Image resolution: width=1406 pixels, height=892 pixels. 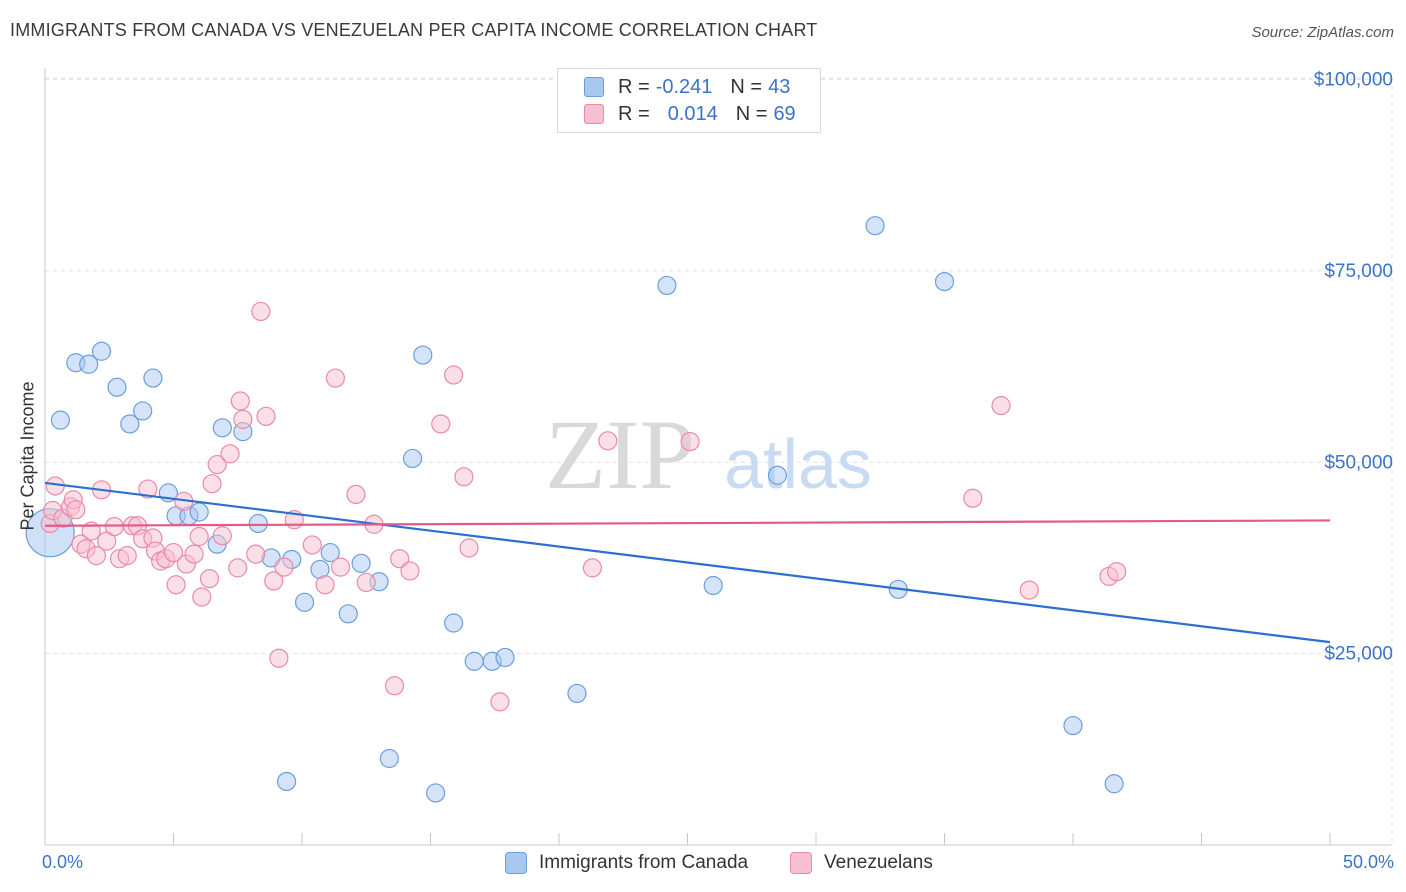 I want to click on y-tick-label: $75,000, so click(x=1358, y=271).